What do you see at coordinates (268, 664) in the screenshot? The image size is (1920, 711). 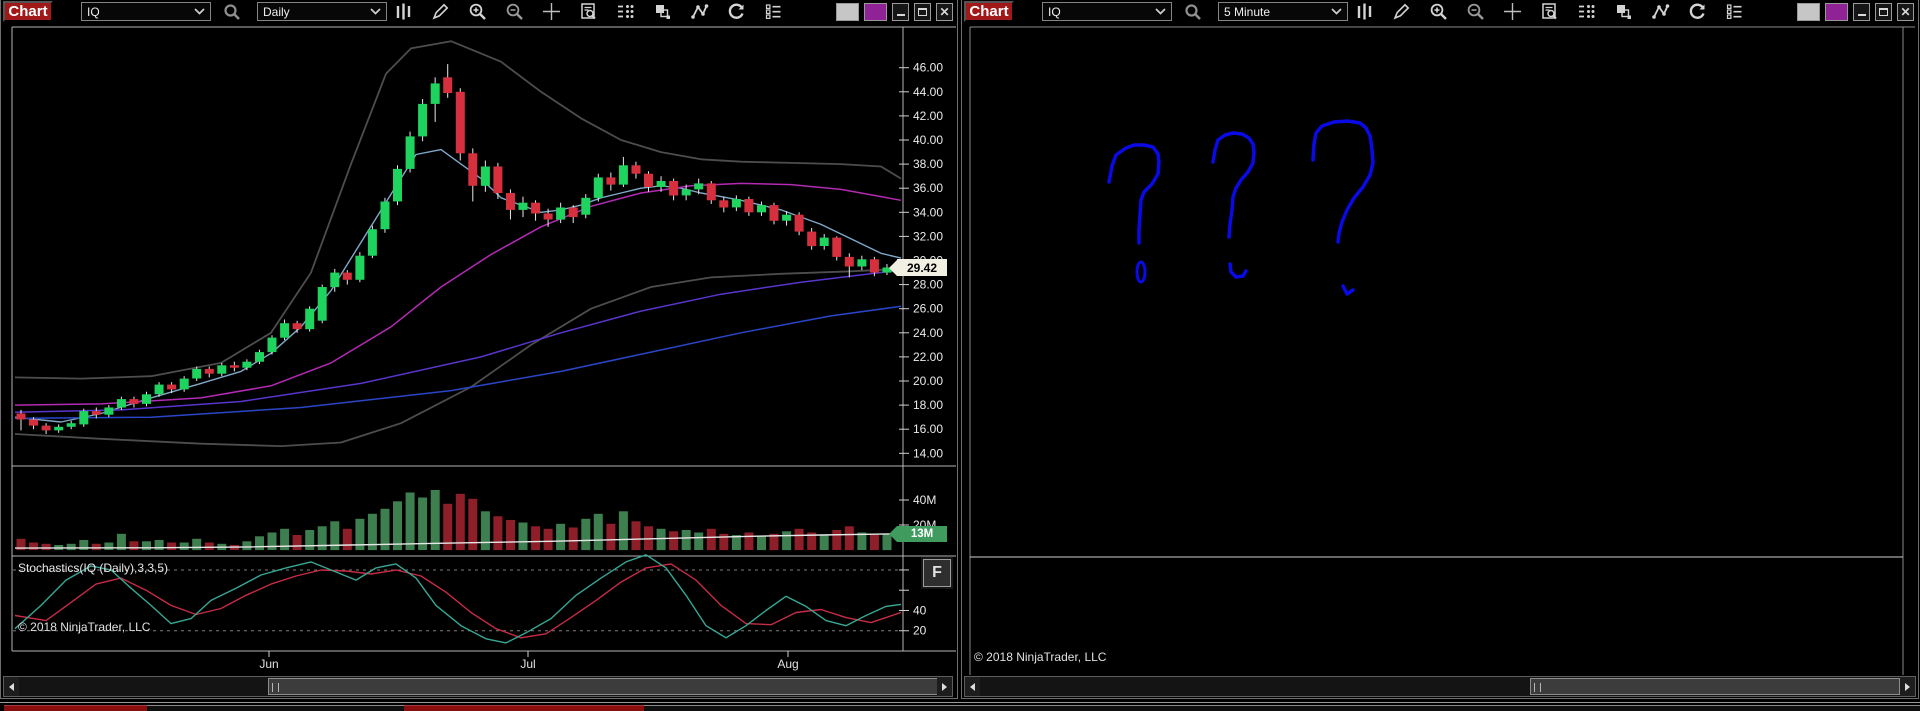 I see `x-axis-label: Jun` at bounding box center [268, 664].